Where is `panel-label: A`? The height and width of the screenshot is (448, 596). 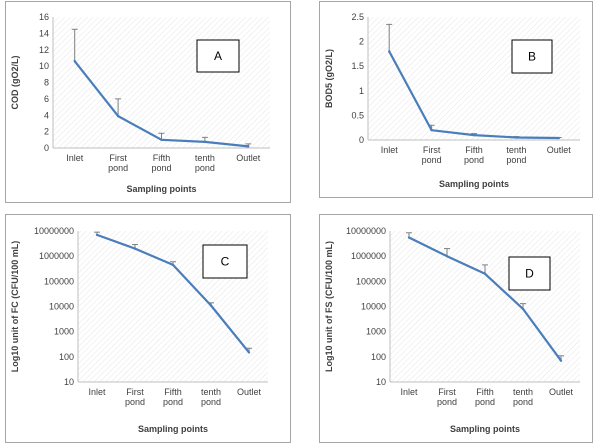
panel-label: A is located at coordinates (218, 56).